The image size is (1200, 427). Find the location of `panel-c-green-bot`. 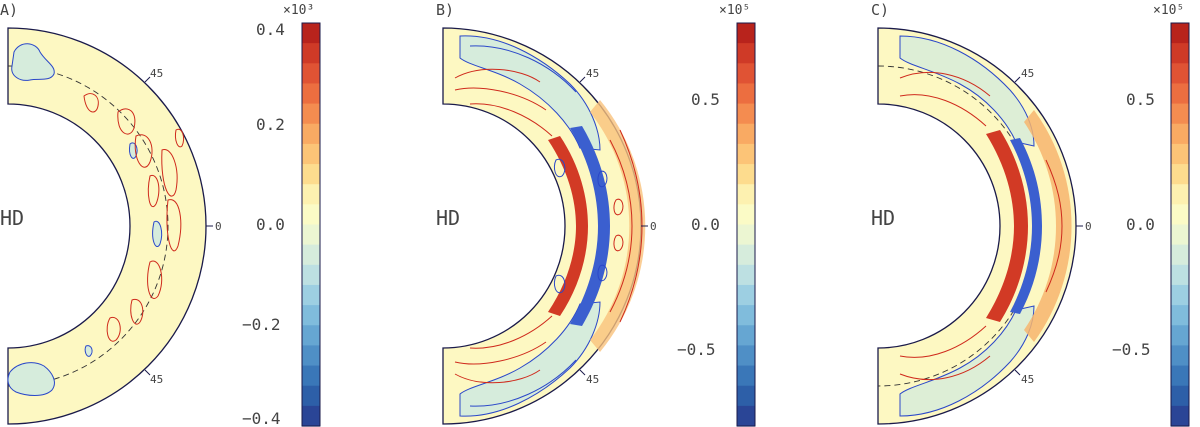

panel-c-green-bot is located at coordinates (967, 361).